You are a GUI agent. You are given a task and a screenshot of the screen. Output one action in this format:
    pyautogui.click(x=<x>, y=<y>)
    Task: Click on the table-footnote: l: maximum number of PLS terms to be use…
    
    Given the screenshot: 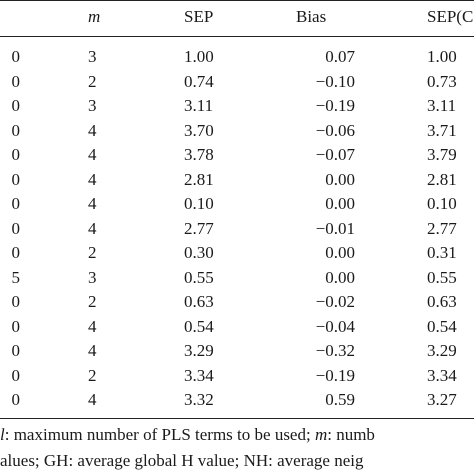 What is the action you would take?
    pyautogui.click(x=237, y=448)
    